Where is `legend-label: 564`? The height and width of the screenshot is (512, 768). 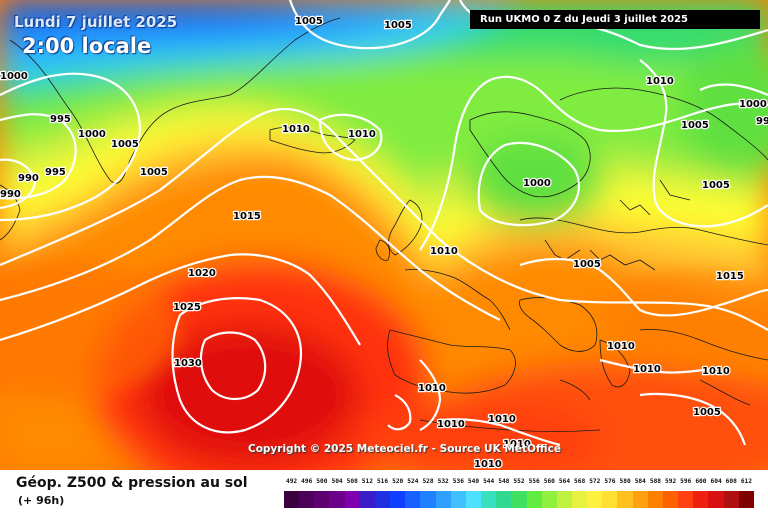
legend-label: 564 is located at coordinates (564, 481).